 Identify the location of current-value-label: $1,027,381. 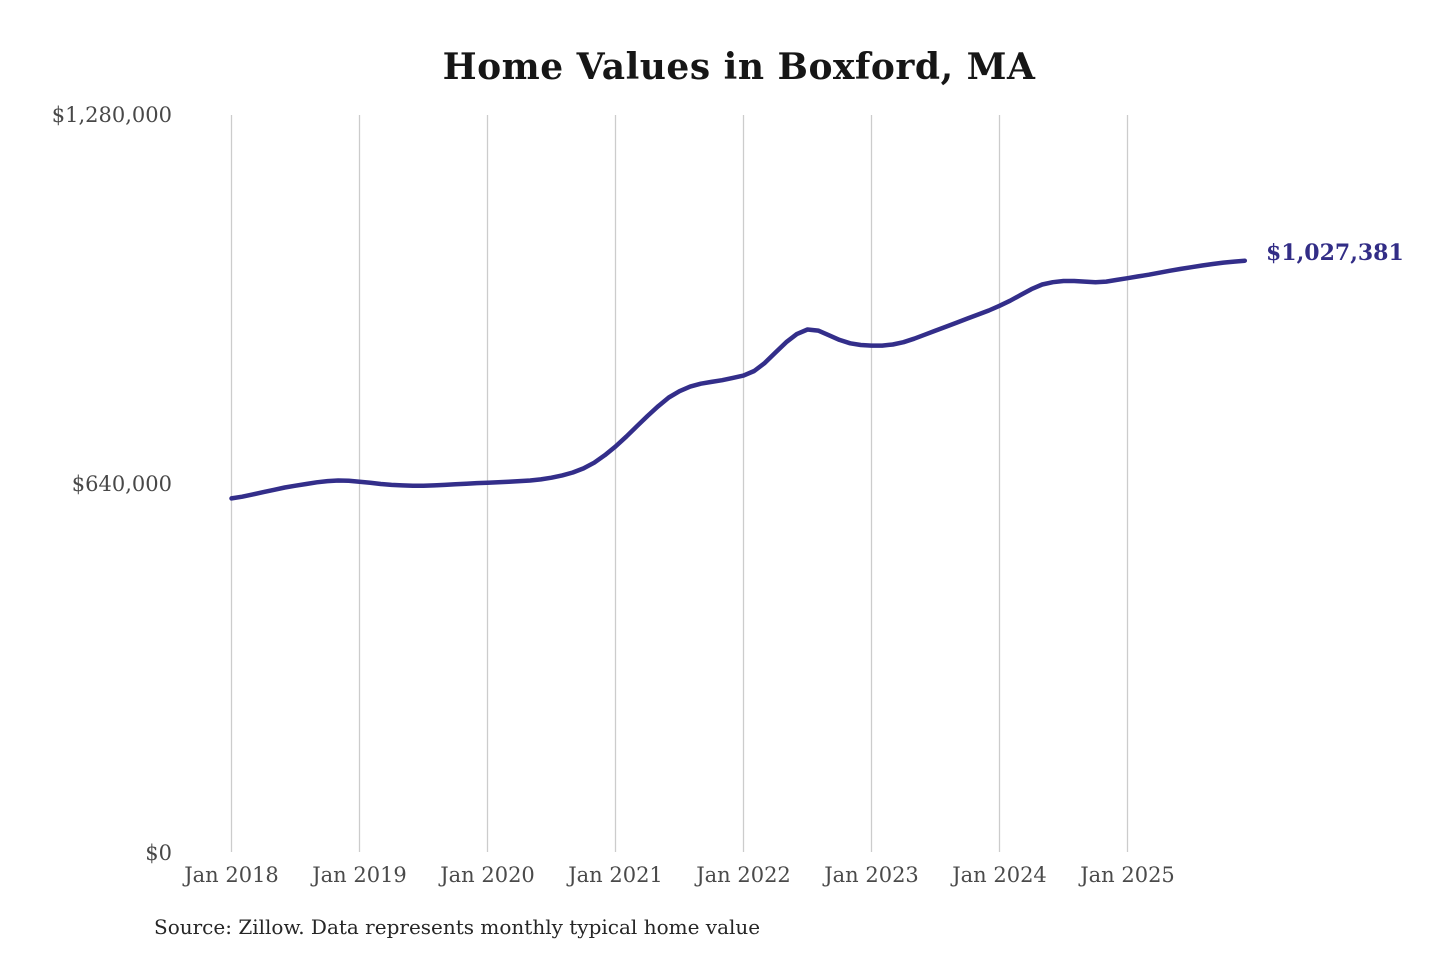
(1335, 253).